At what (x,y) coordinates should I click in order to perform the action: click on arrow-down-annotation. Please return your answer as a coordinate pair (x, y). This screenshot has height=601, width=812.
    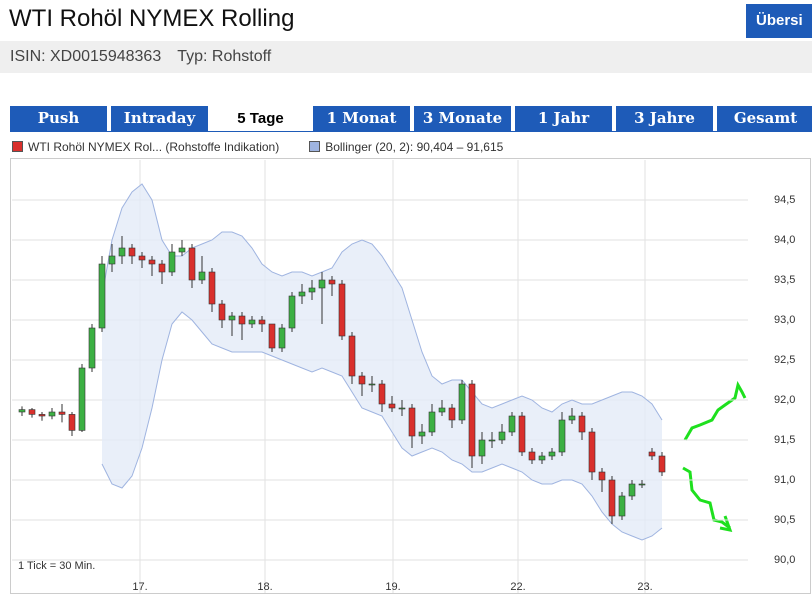
    Looking at the image, I should click on (706, 498).